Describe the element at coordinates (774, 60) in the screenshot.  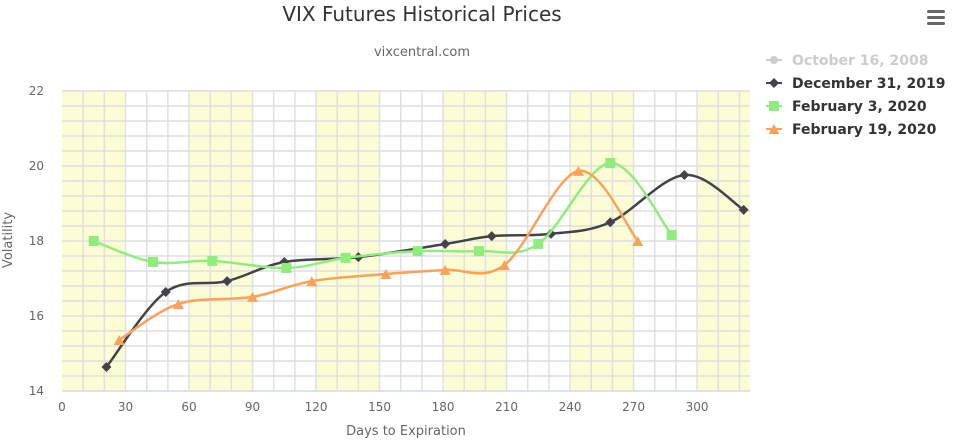
I see `legend-circle-icon` at that location.